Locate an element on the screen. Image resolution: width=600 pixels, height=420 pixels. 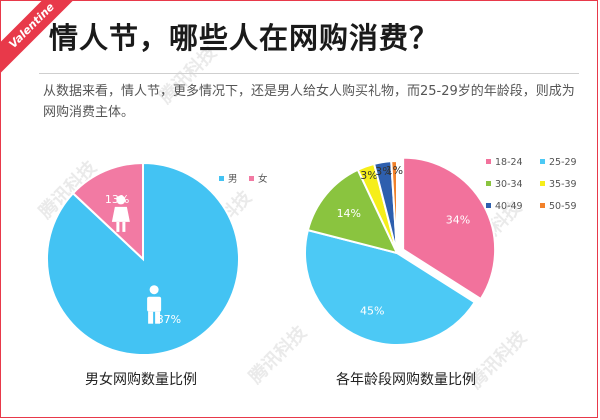
gender-legend: 男 女 is located at coordinates (249, 178).